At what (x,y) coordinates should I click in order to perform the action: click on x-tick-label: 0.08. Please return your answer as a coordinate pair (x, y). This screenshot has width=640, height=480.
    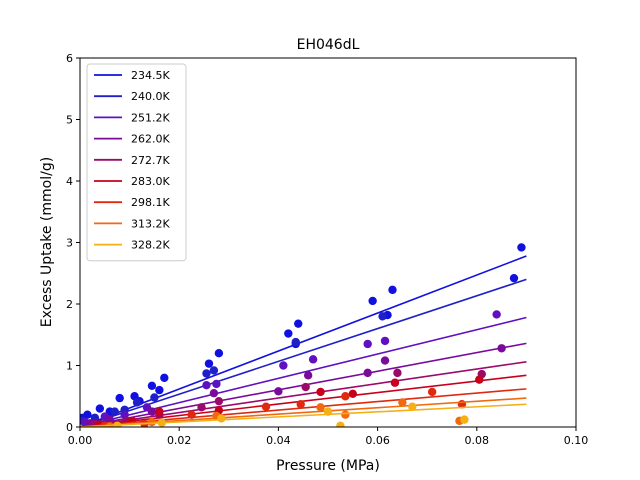
    Looking at the image, I should click on (477, 440).